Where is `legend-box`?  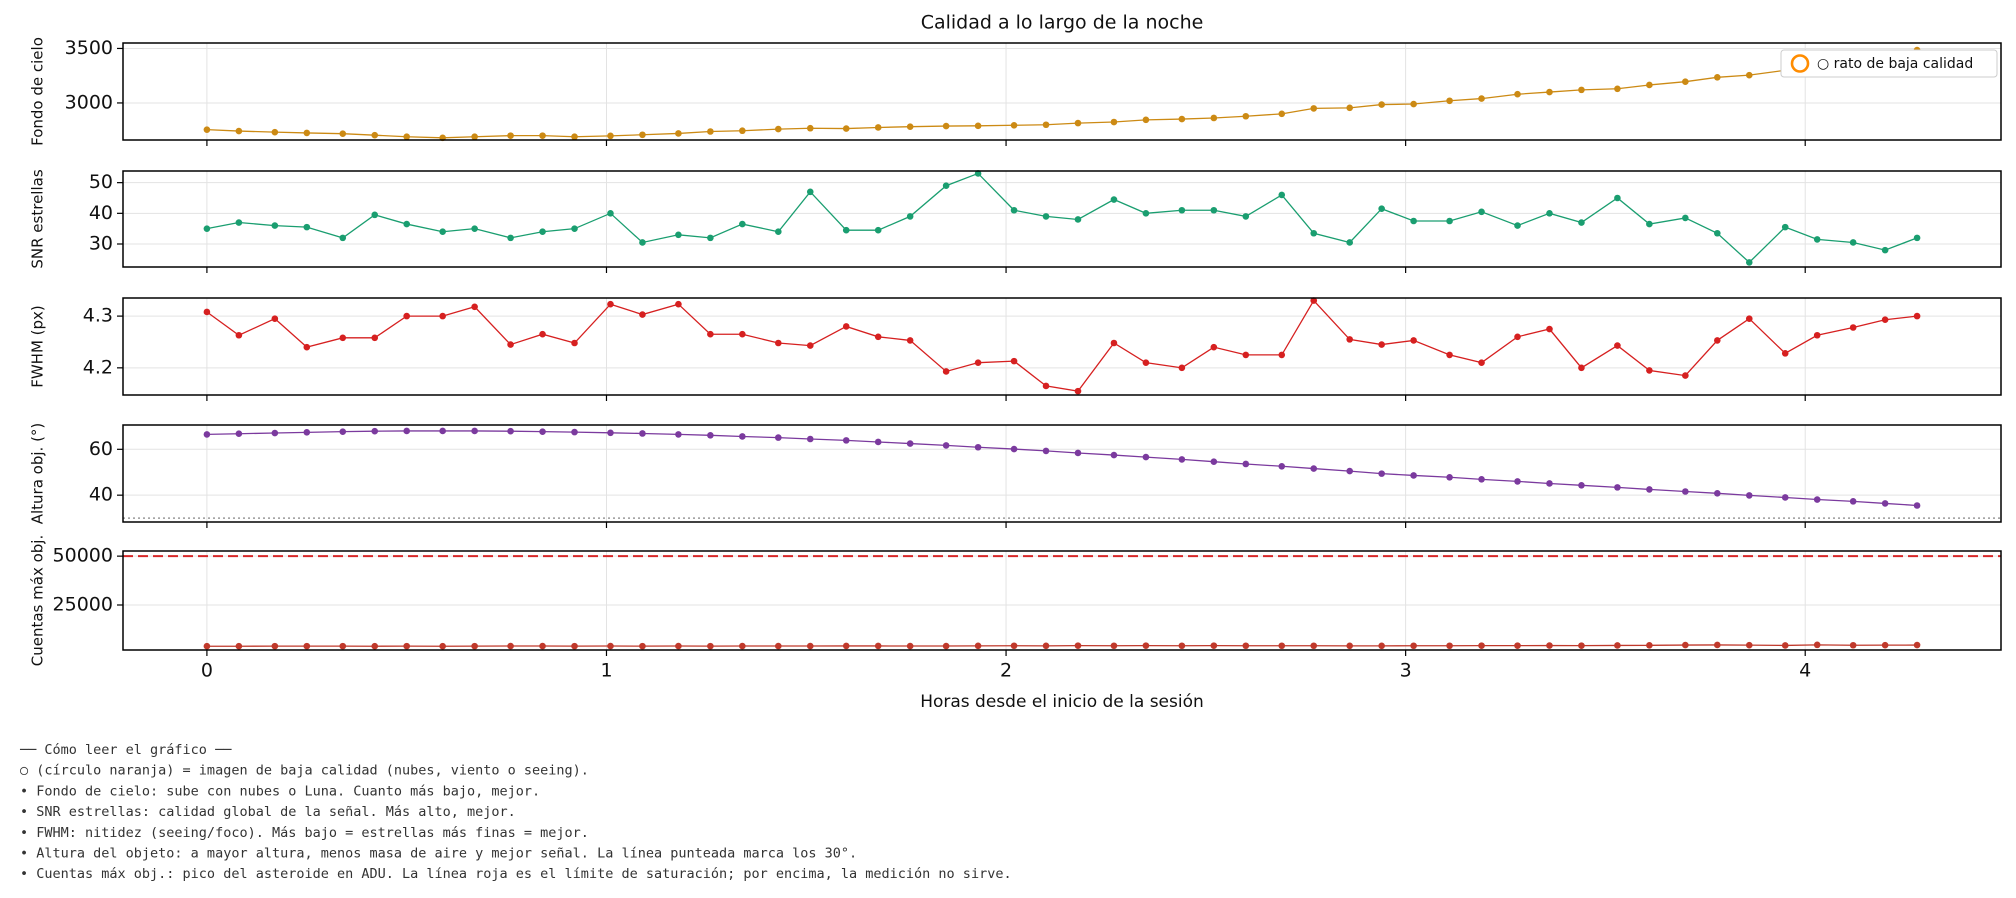 legend-box is located at coordinates (1889, 63).